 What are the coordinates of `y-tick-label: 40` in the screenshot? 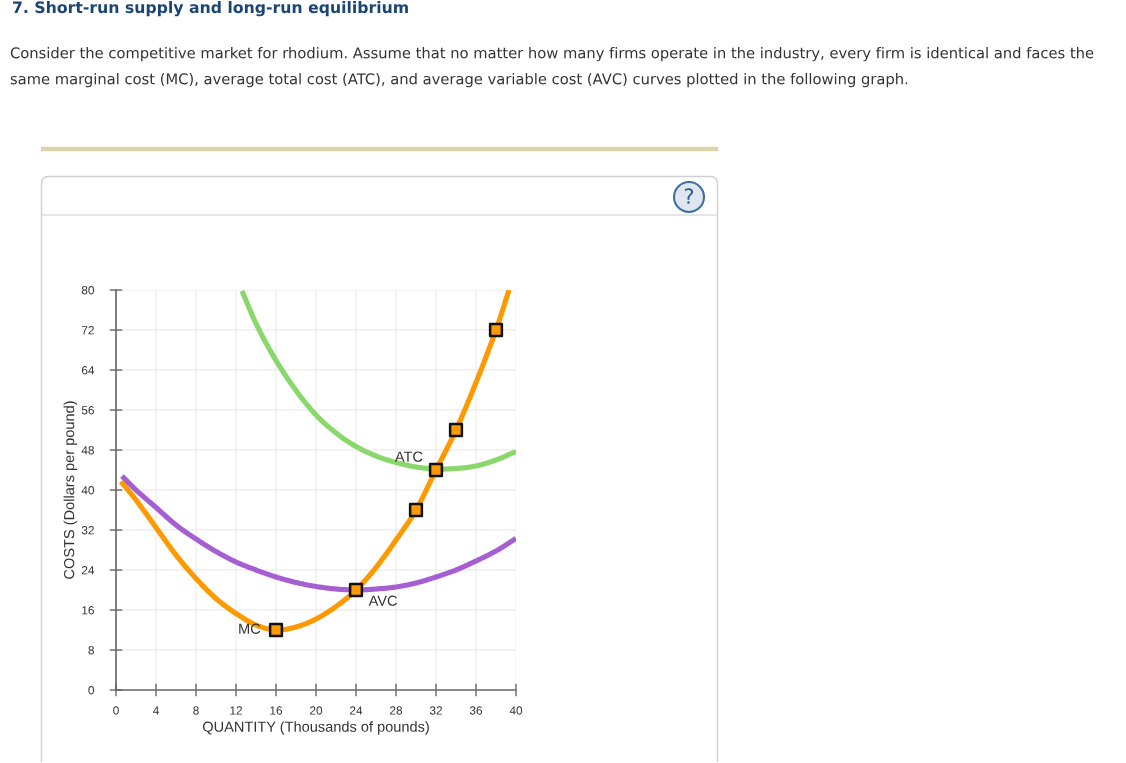 It's located at (88, 490).